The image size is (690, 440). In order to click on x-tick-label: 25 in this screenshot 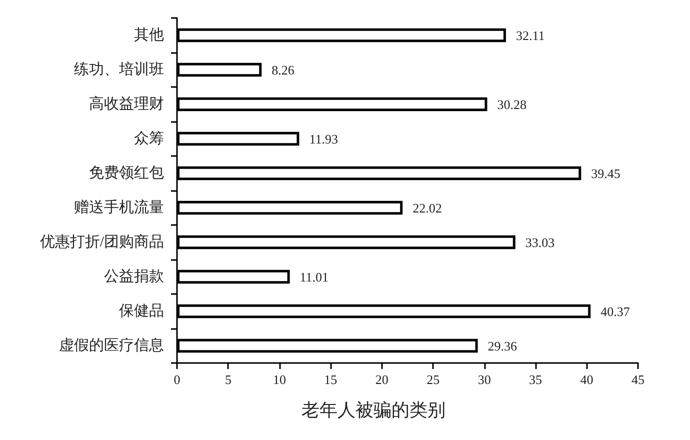, I will do `click(433, 379)`.